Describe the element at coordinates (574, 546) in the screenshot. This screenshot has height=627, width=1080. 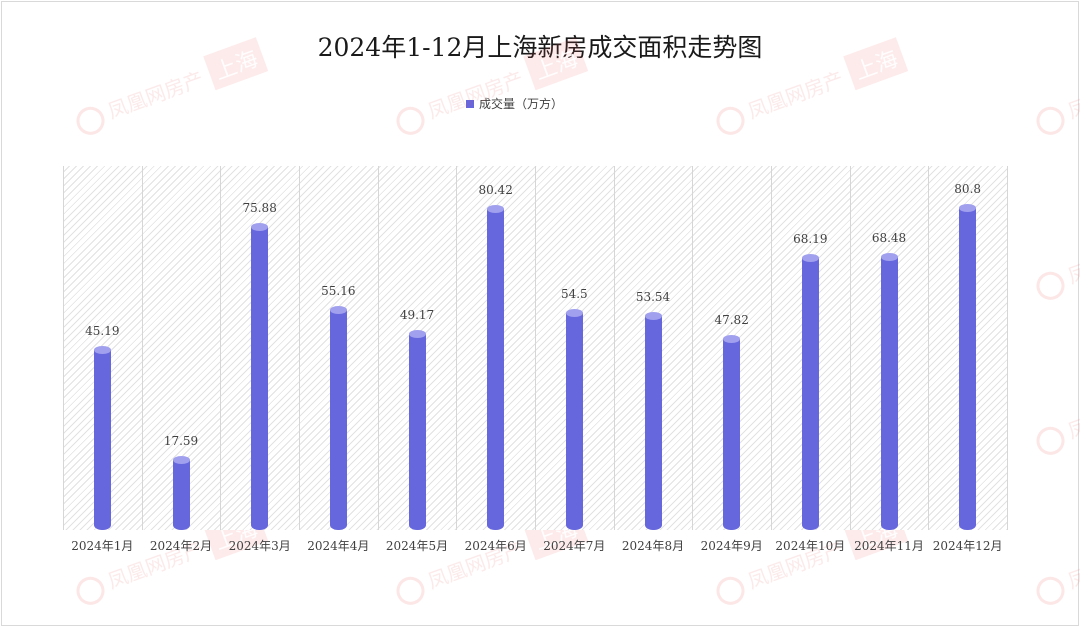
I see `x-axis-label: 2024年7月` at that location.